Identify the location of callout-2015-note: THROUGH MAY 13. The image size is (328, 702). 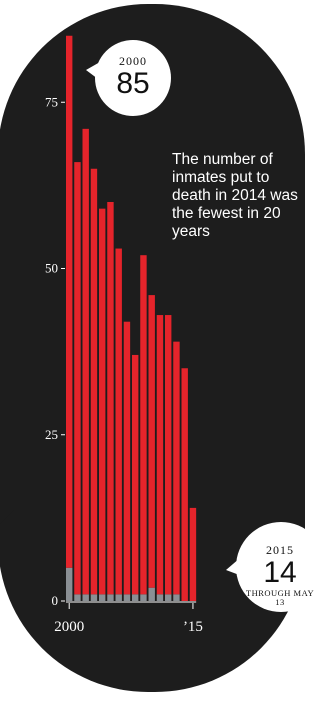
(280, 597).